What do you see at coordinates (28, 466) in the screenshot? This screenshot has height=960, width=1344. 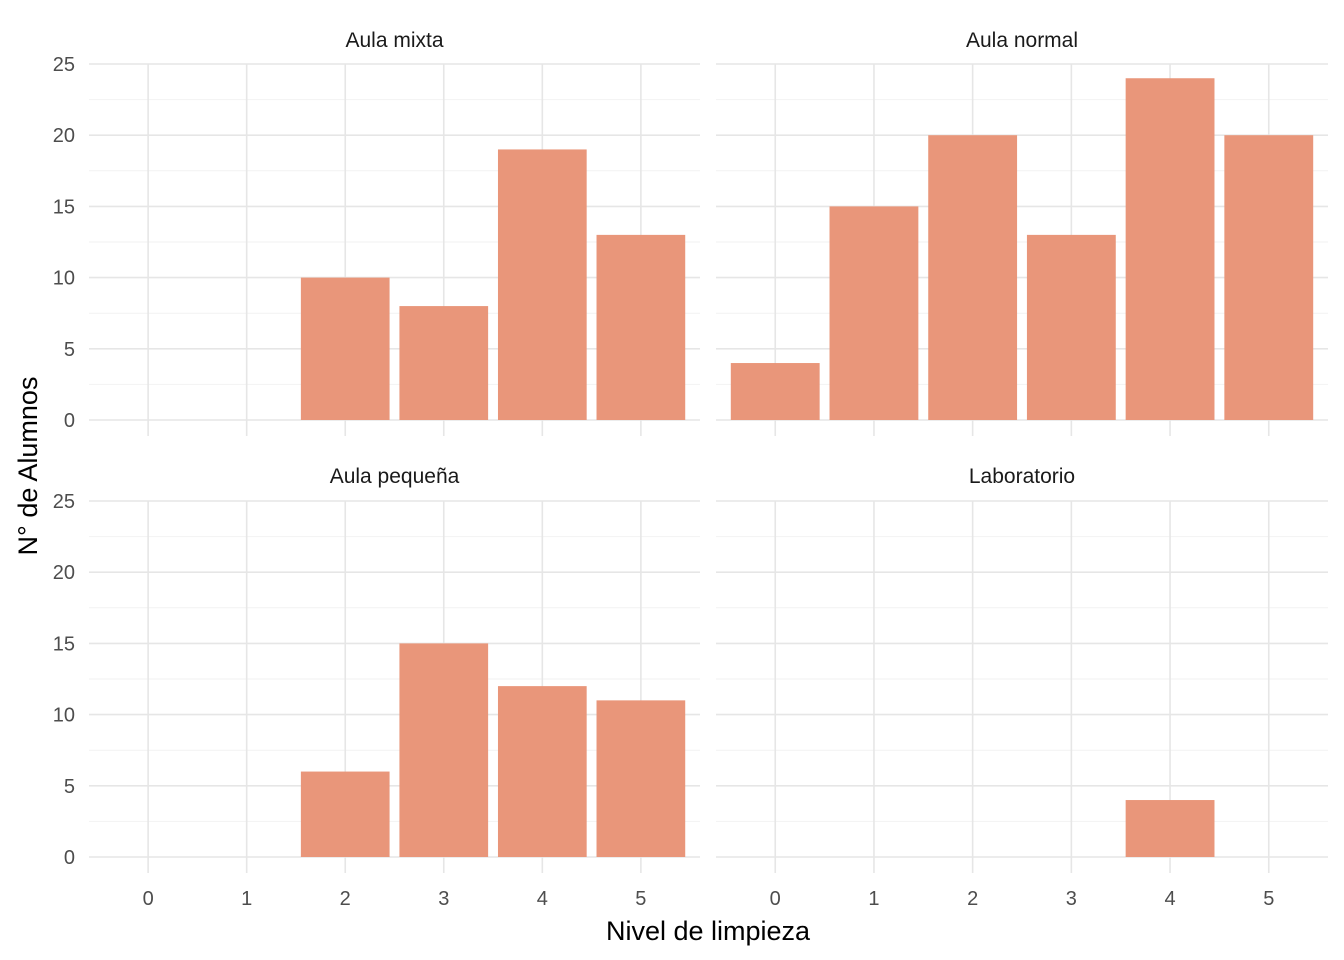 I see `y-axis-title: N° de Alumnos` at bounding box center [28, 466].